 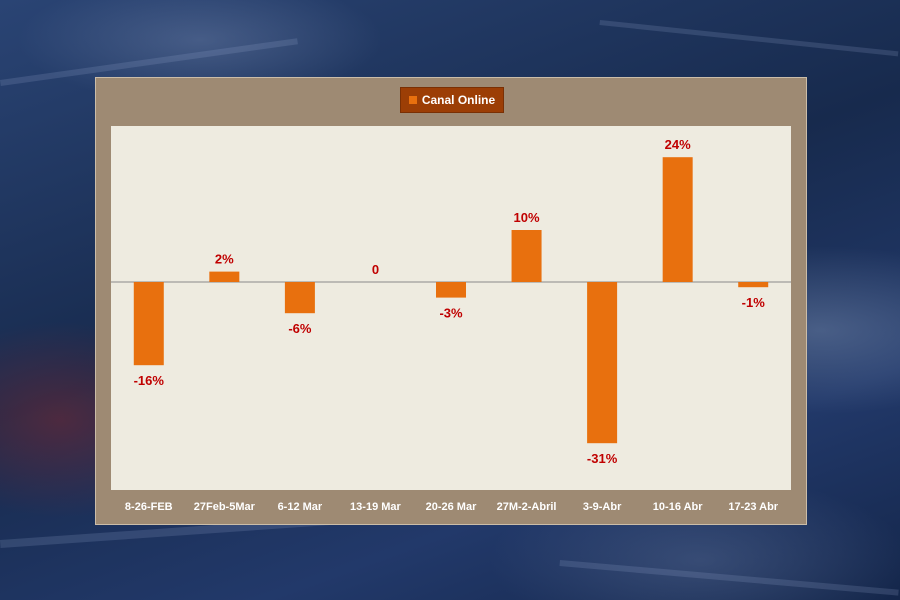 What do you see at coordinates (300, 507) in the screenshot?
I see `x-tick-label: 6-12 Mar` at bounding box center [300, 507].